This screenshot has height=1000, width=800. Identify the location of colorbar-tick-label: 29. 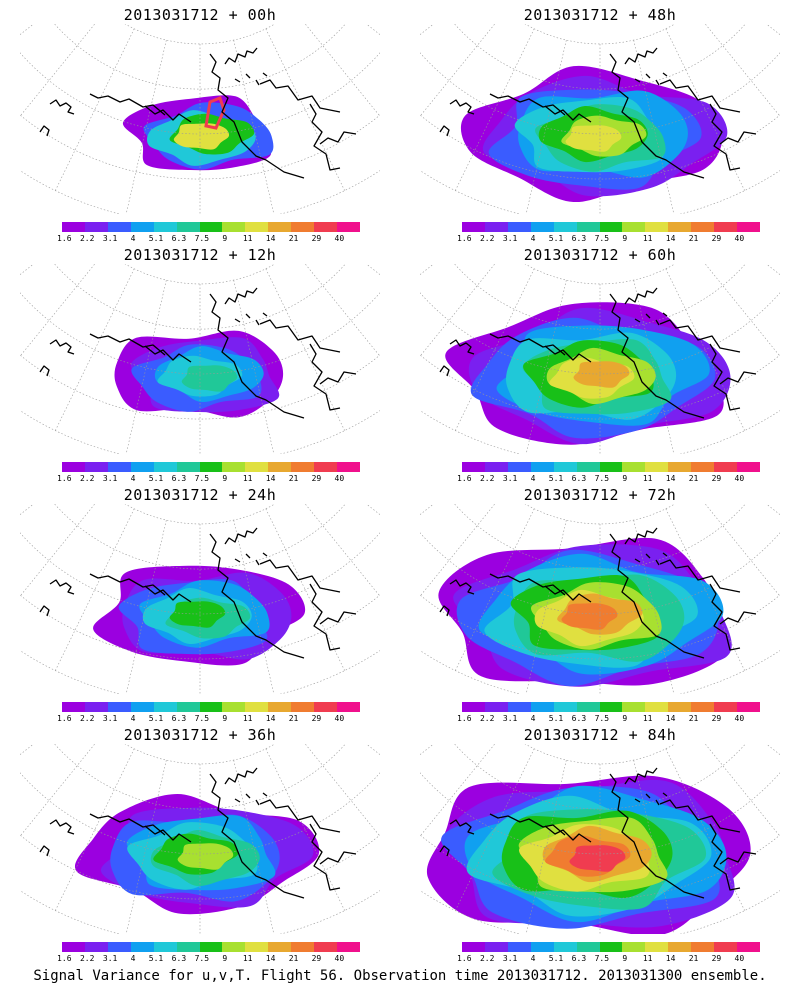
(716, 238).